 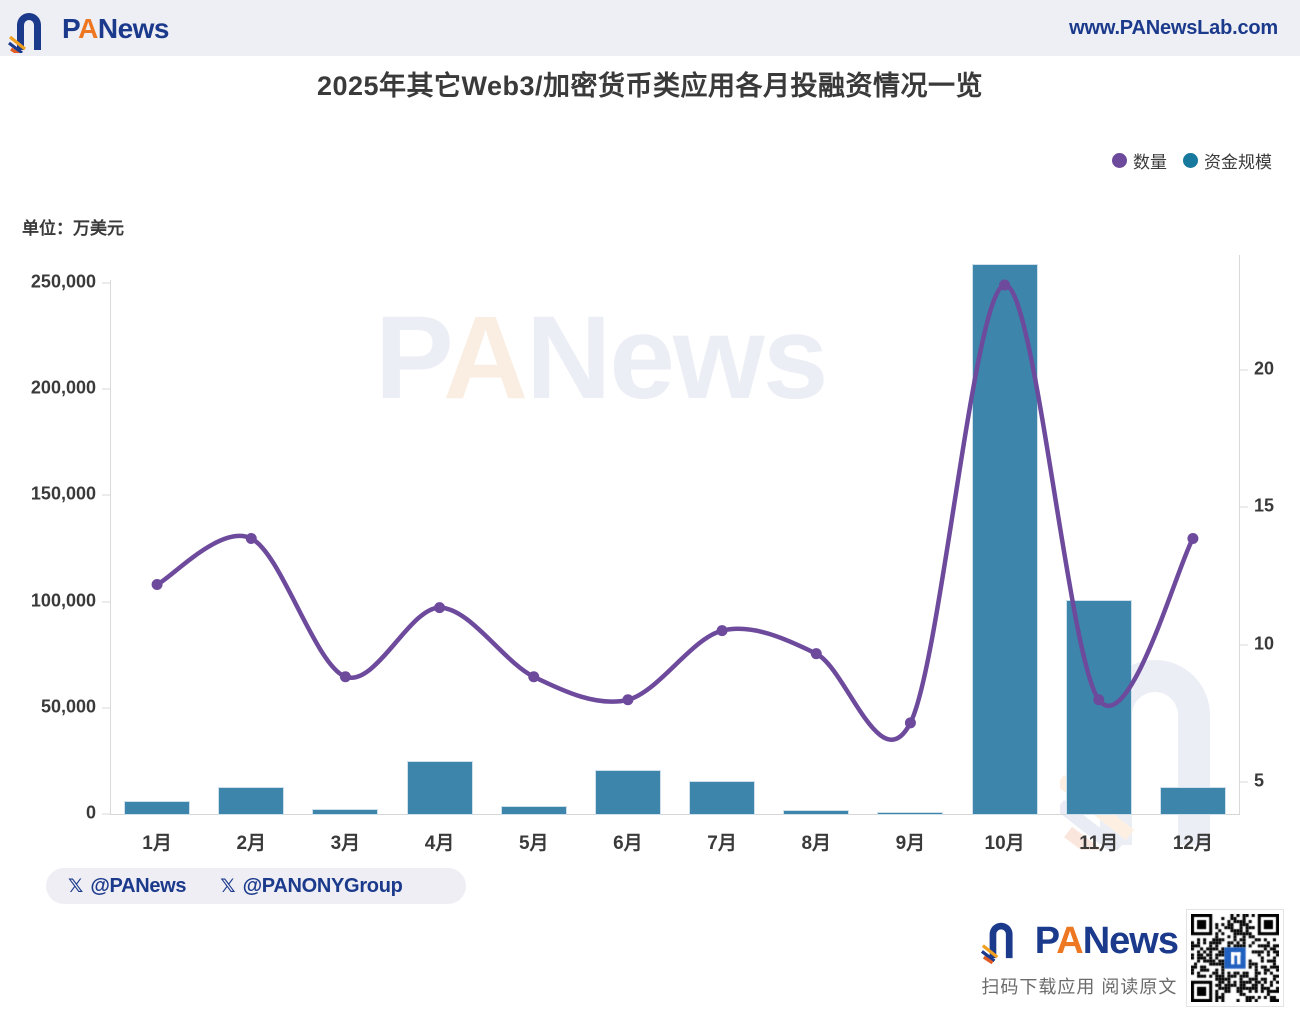 I want to click on y-axis-unit-label: 单位：万美元, so click(x=73, y=228).